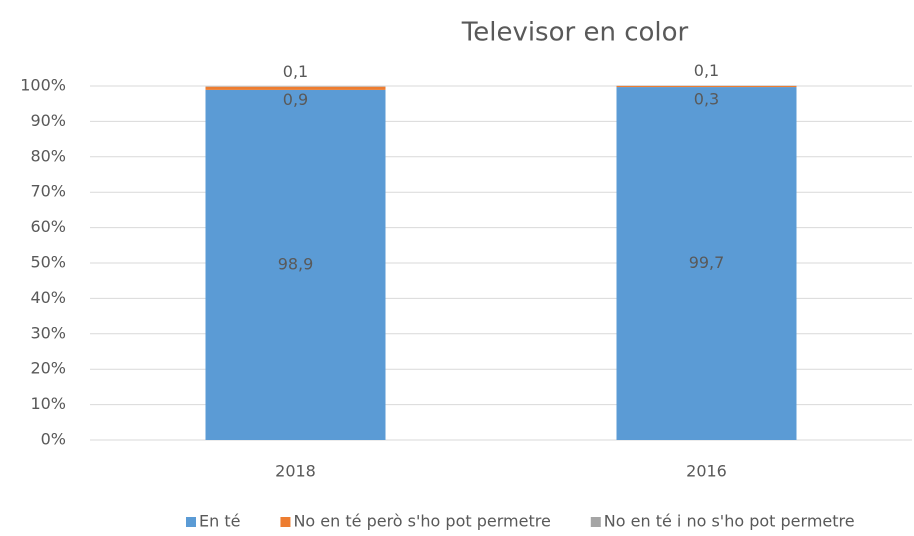 Image resolution: width=914 pixels, height=536 pixels. Describe the element at coordinates (43, 85) in the screenshot. I see `y-tick-label: 100%` at that location.